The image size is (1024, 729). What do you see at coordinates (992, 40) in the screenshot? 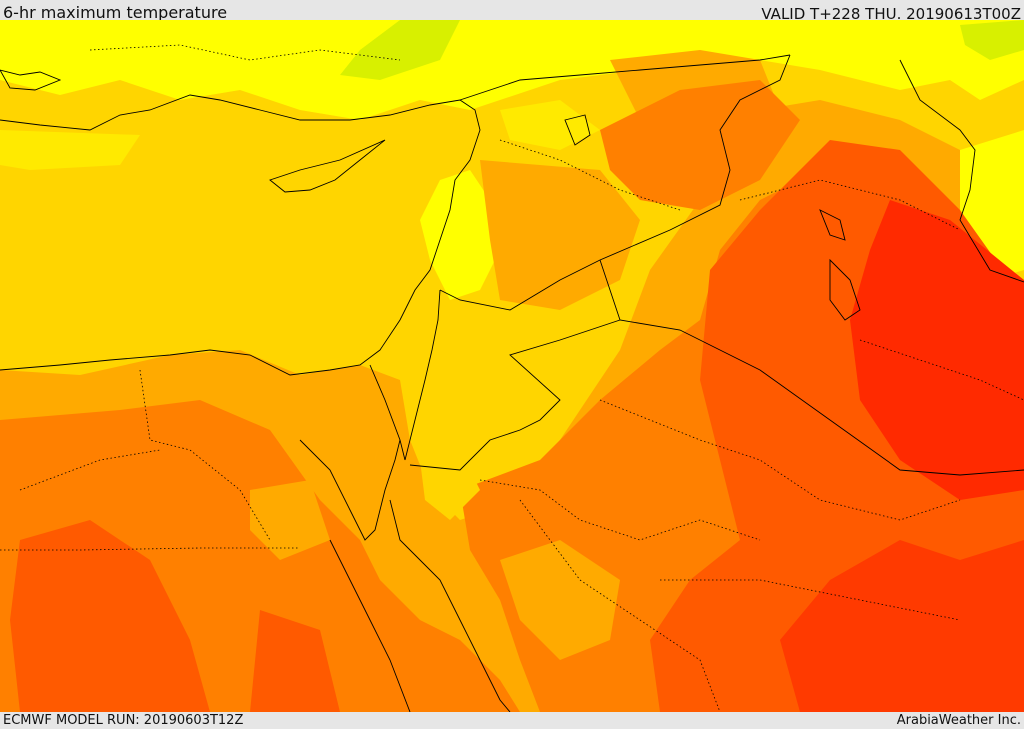
I see `green-patch-ne` at bounding box center [992, 40].